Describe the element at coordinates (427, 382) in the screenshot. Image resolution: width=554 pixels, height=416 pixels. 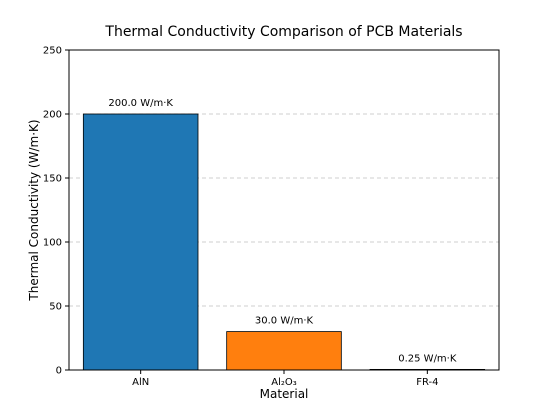
I see `x-tick-label: FR-4` at that location.